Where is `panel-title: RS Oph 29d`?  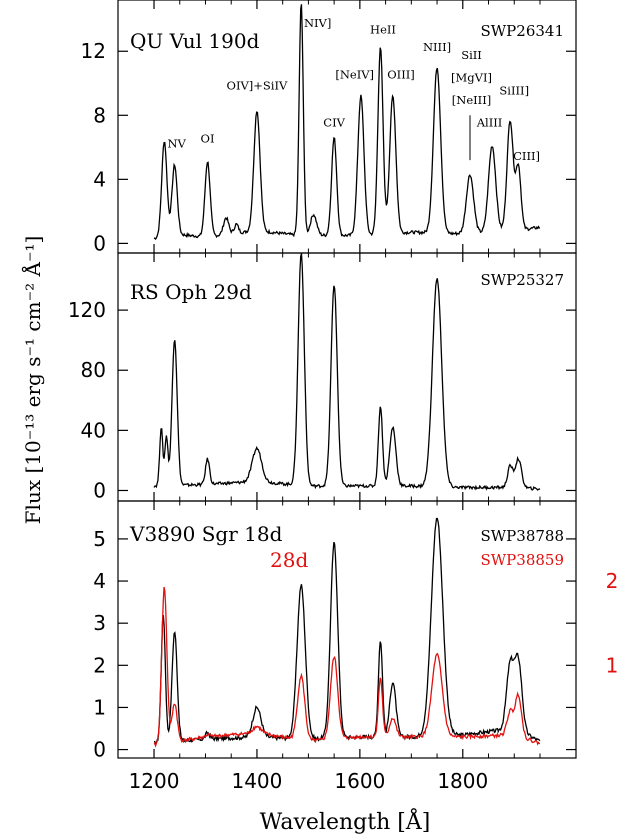 panel-title: RS Oph 29d is located at coordinates (191, 292).